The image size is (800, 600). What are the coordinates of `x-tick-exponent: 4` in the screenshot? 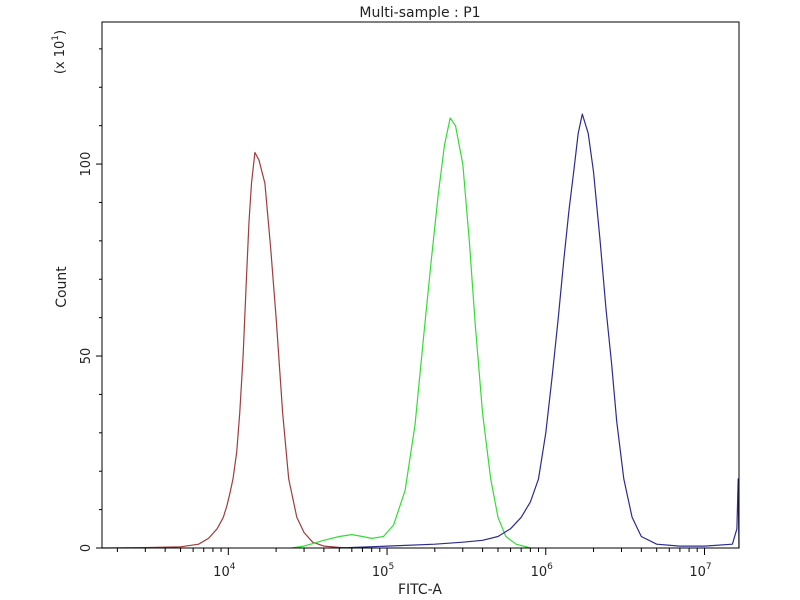 It's located at (233, 567).